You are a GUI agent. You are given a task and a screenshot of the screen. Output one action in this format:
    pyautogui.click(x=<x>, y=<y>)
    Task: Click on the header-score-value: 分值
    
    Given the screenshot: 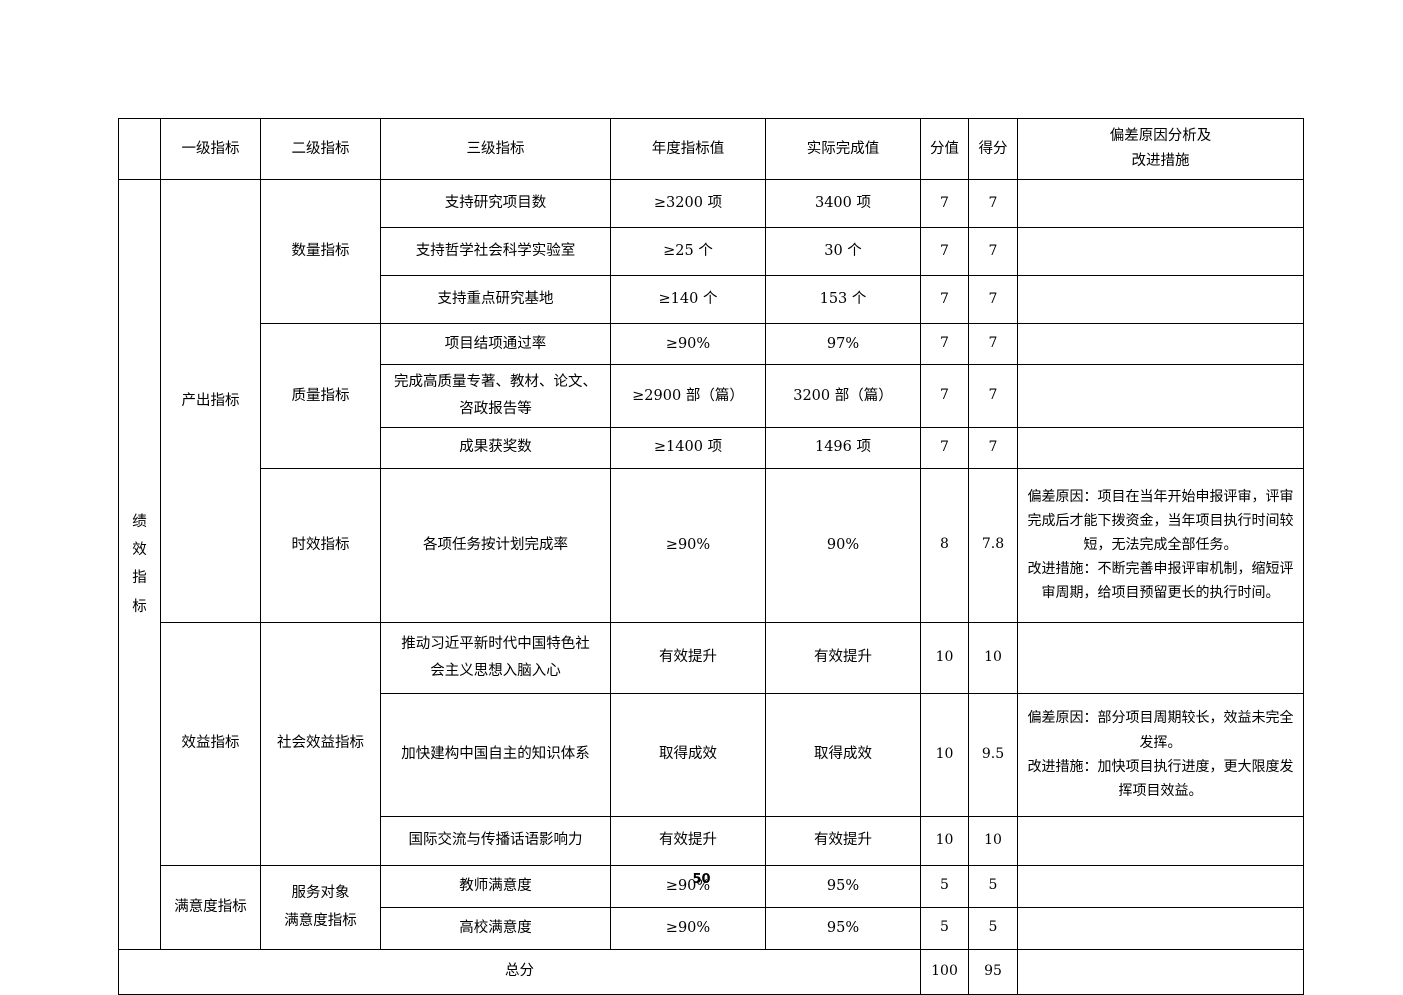 What is the action you would take?
    pyautogui.click(x=944, y=149)
    